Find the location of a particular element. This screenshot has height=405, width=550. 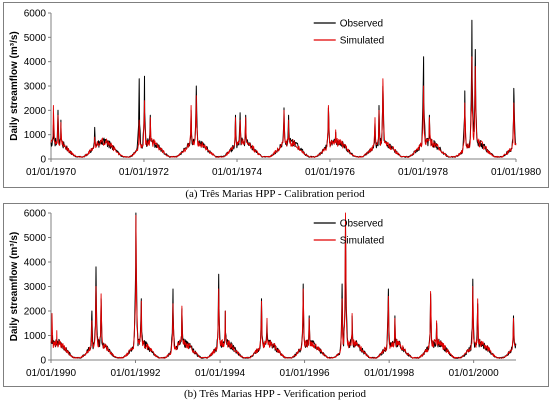

x-tick-label: 01/01/2000 is located at coordinates (474, 373).